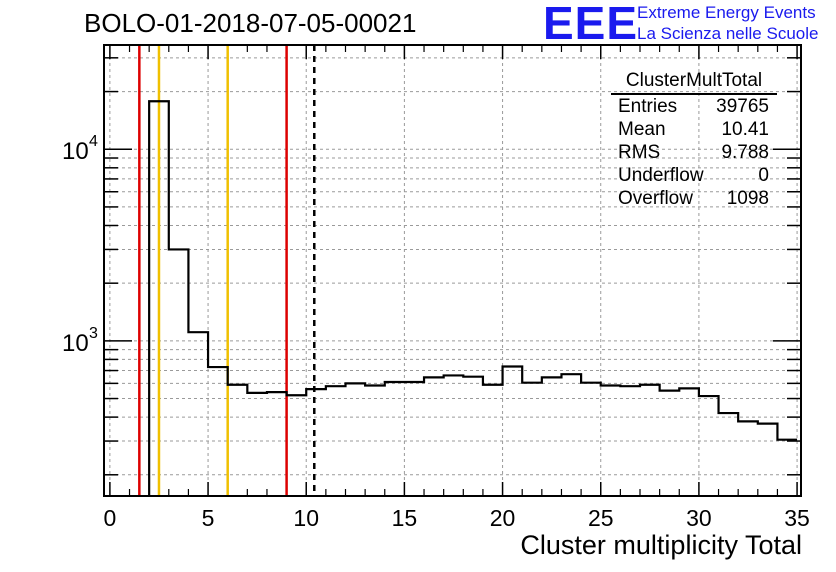 The height and width of the screenshot is (572, 836). Describe the element at coordinates (250, 23) in the screenshot. I see `chart-title: BOLO-01-2018-07-05-00021` at that location.